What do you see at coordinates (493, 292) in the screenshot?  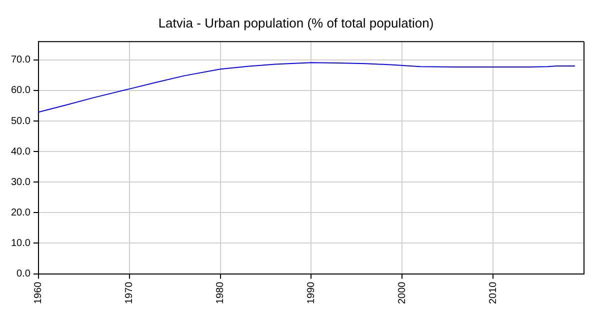 I see `x-tick-label: 2010` at bounding box center [493, 292].